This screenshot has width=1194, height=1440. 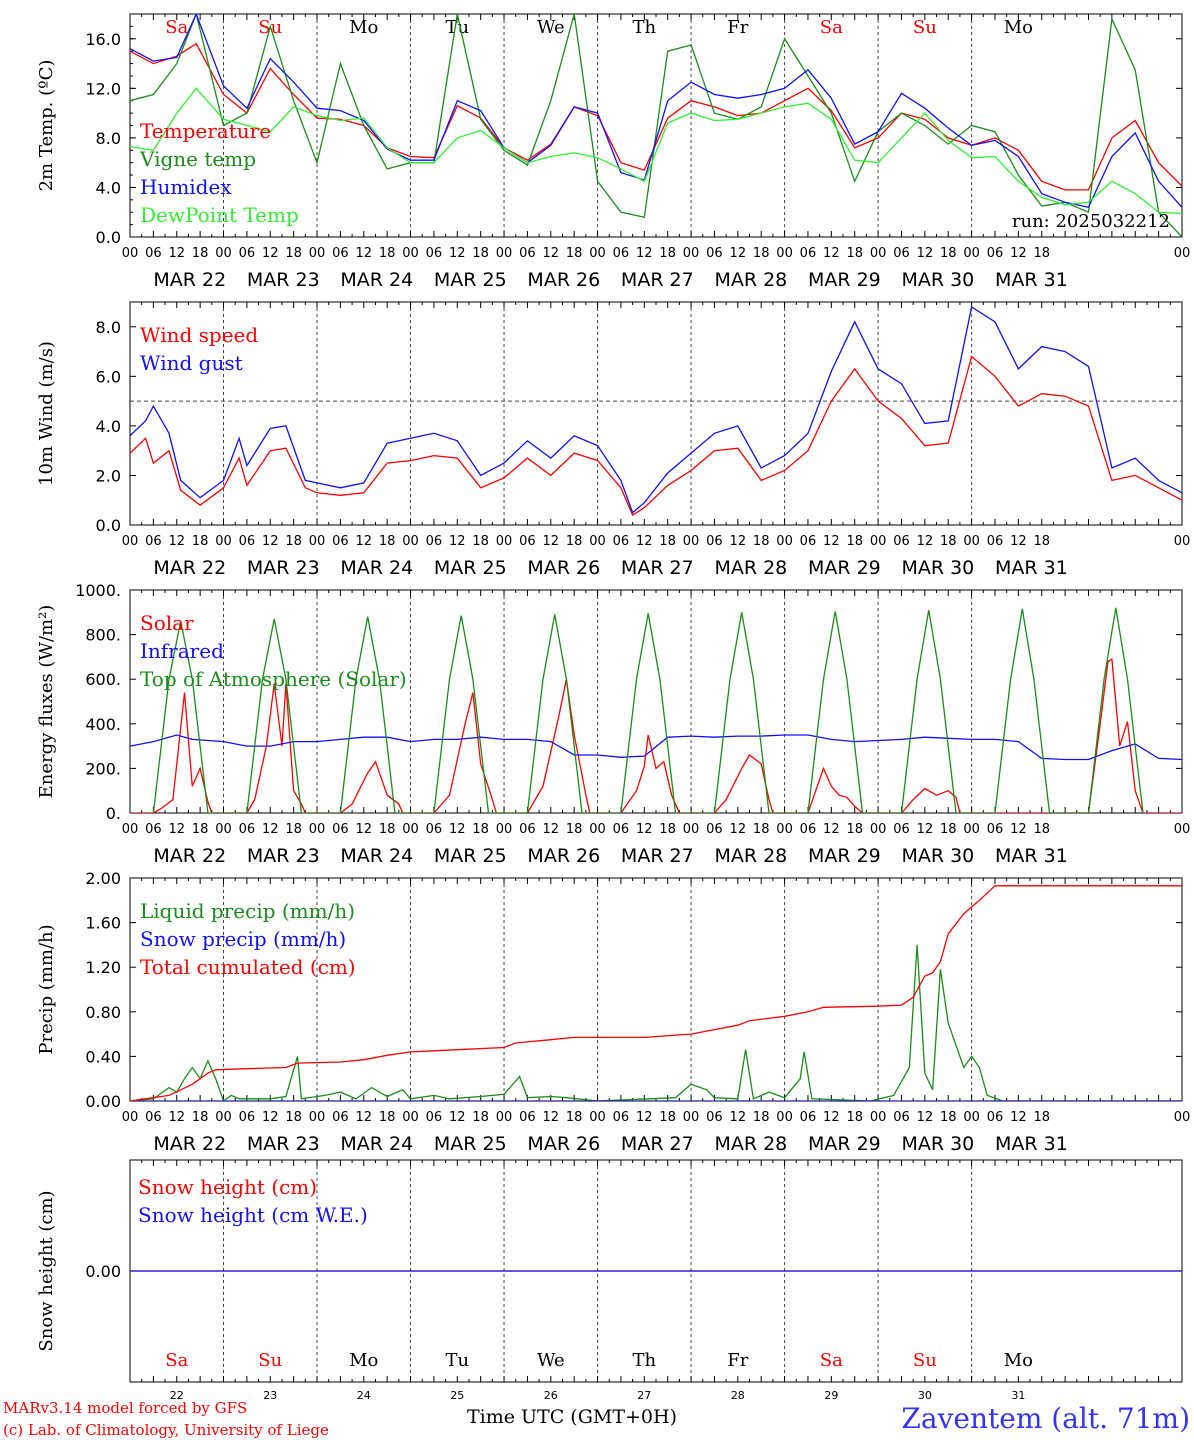 What do you see at coordinates (46, 989) in the screenshot?
I see `y-axis-label: Precip (mm/h)` at bounding box center [46, 989].